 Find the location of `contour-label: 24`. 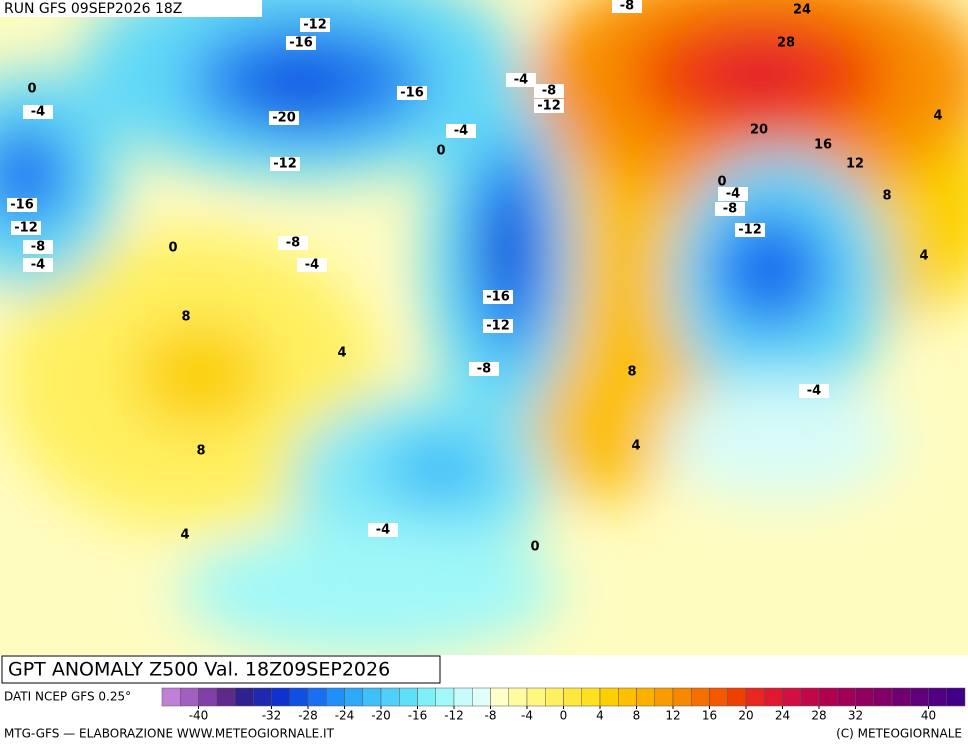

contour-label: 24 is located at coordinates (802, 10).